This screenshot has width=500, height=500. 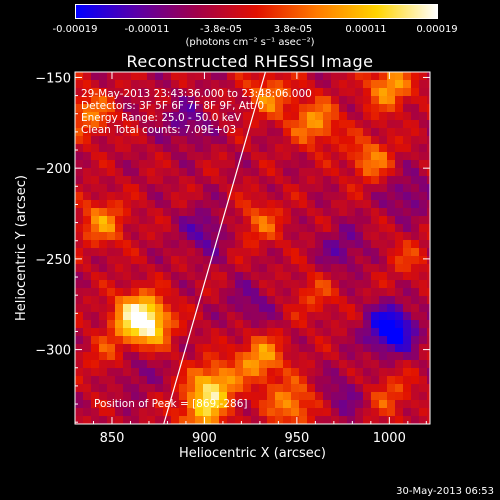 I want to click on annotation-line: Clean Total counts: 7.09E+03, so click(x=158, y=130).